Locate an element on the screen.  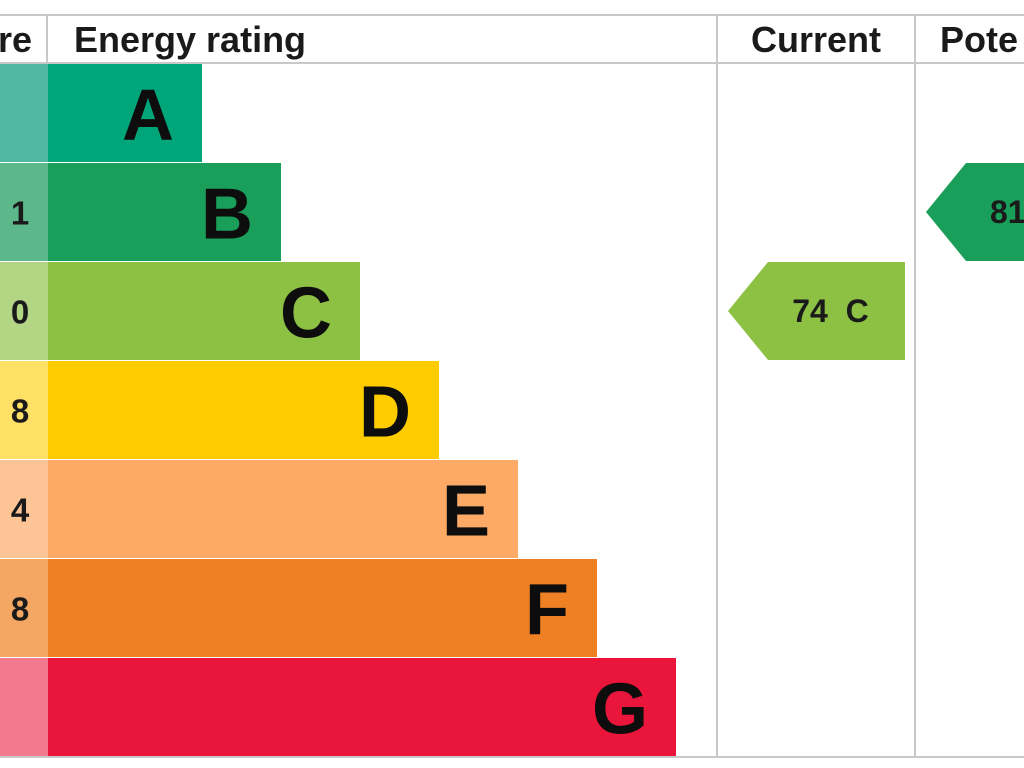
rating-arrows: 74 C 81 is located at coordinates (876, 261).